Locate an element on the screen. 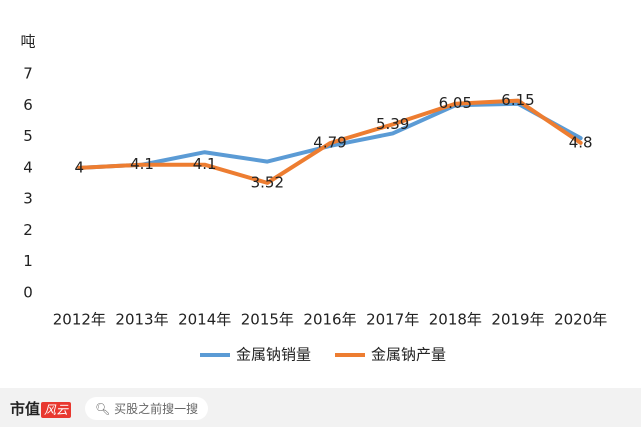 This screenshot has height=427, width=641. data-label: 4.79 is located at coordinates (329, 143).